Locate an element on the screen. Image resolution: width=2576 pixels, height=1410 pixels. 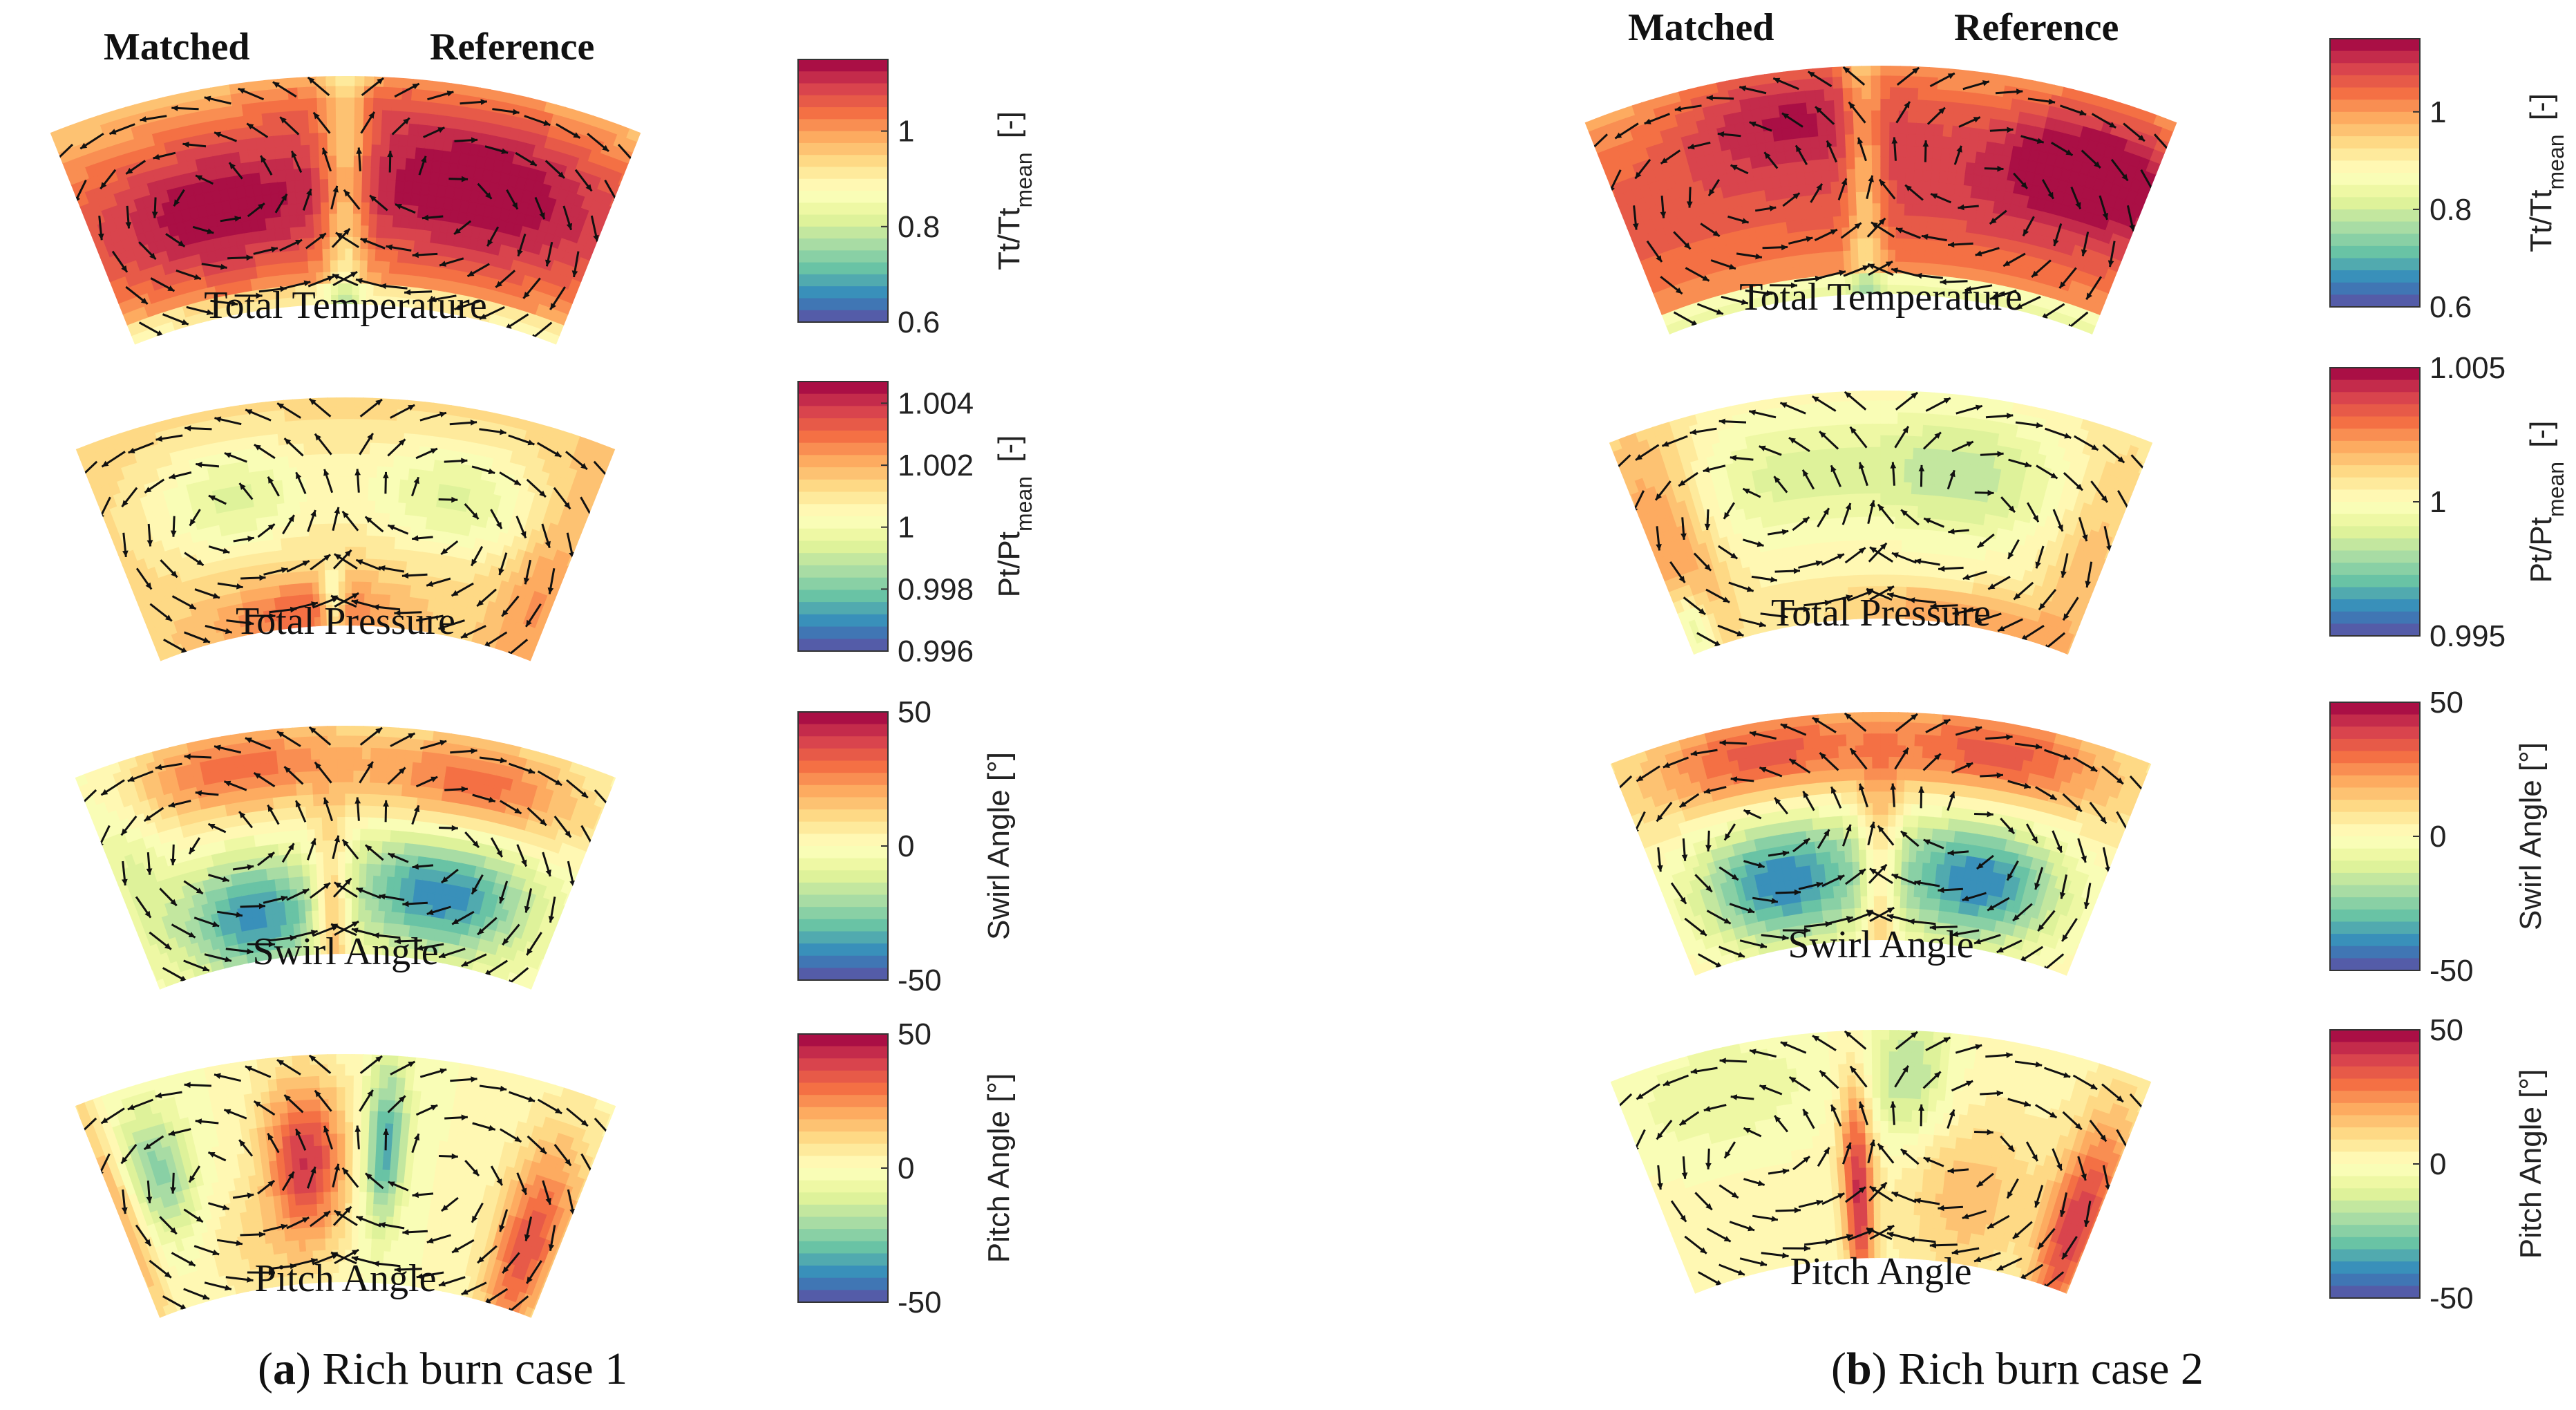
colorbar-tick-label: 1 is located at coordinates (906, 132).